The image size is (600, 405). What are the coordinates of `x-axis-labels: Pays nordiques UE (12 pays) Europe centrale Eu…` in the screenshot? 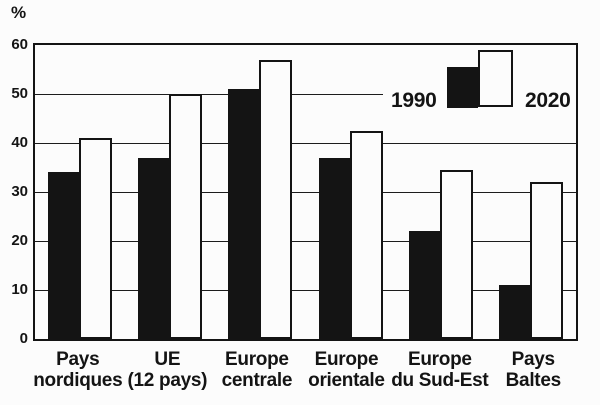 It's located at (305, 370).